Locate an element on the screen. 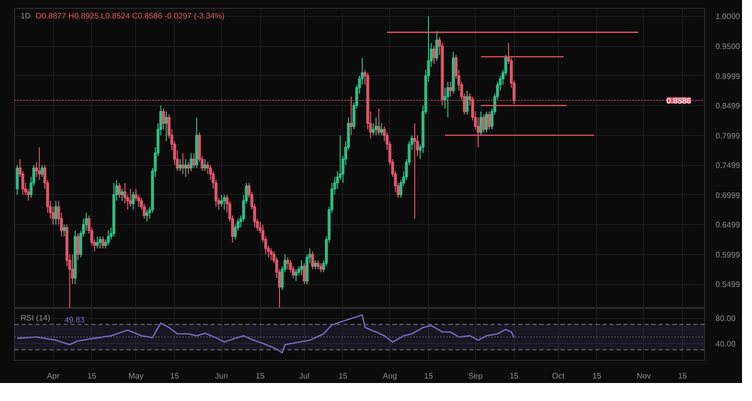 The width and height of the screenshot is (752, 401). y-tick-label: 0.6999 is located at coordinates (728, 195).